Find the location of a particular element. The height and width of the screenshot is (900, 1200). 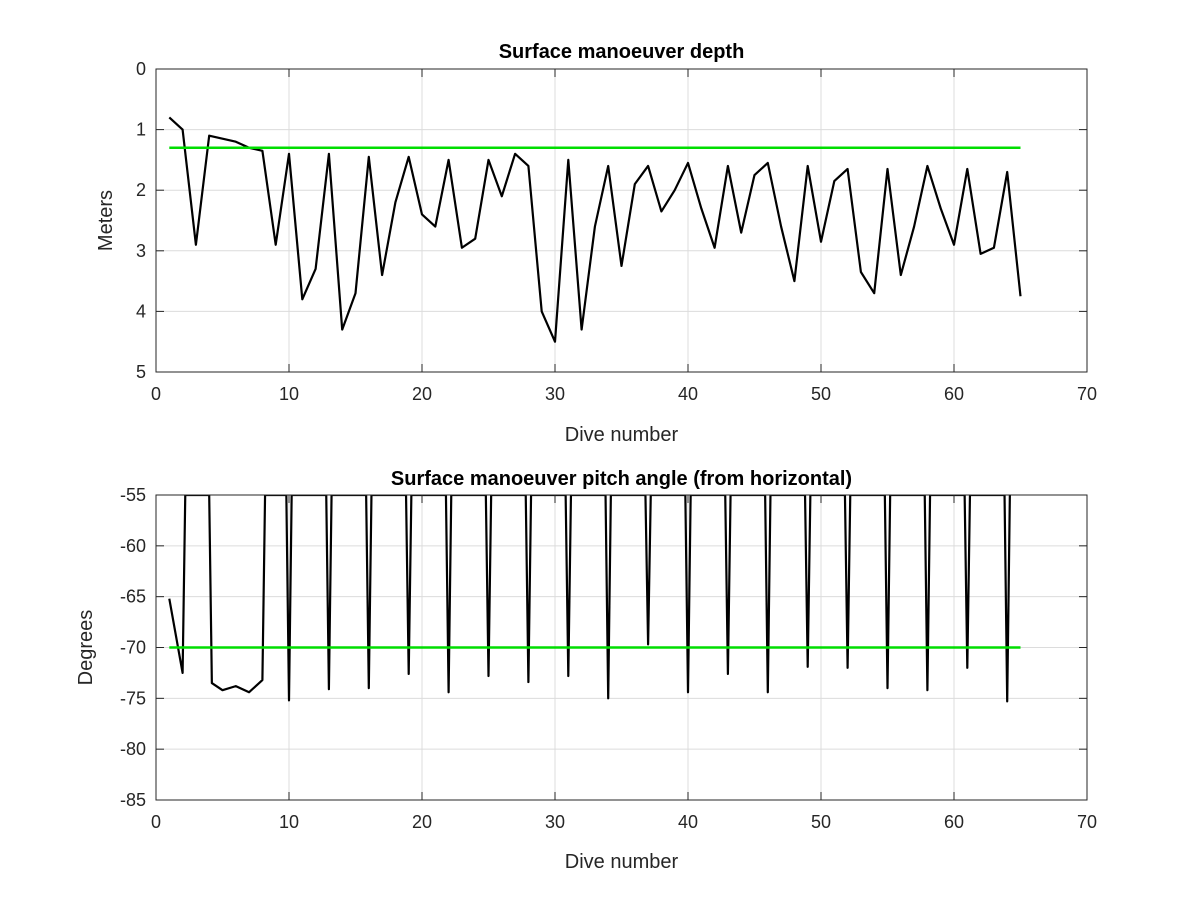

depth-y-tick-label: 2 is located at coordinates (141, 190).